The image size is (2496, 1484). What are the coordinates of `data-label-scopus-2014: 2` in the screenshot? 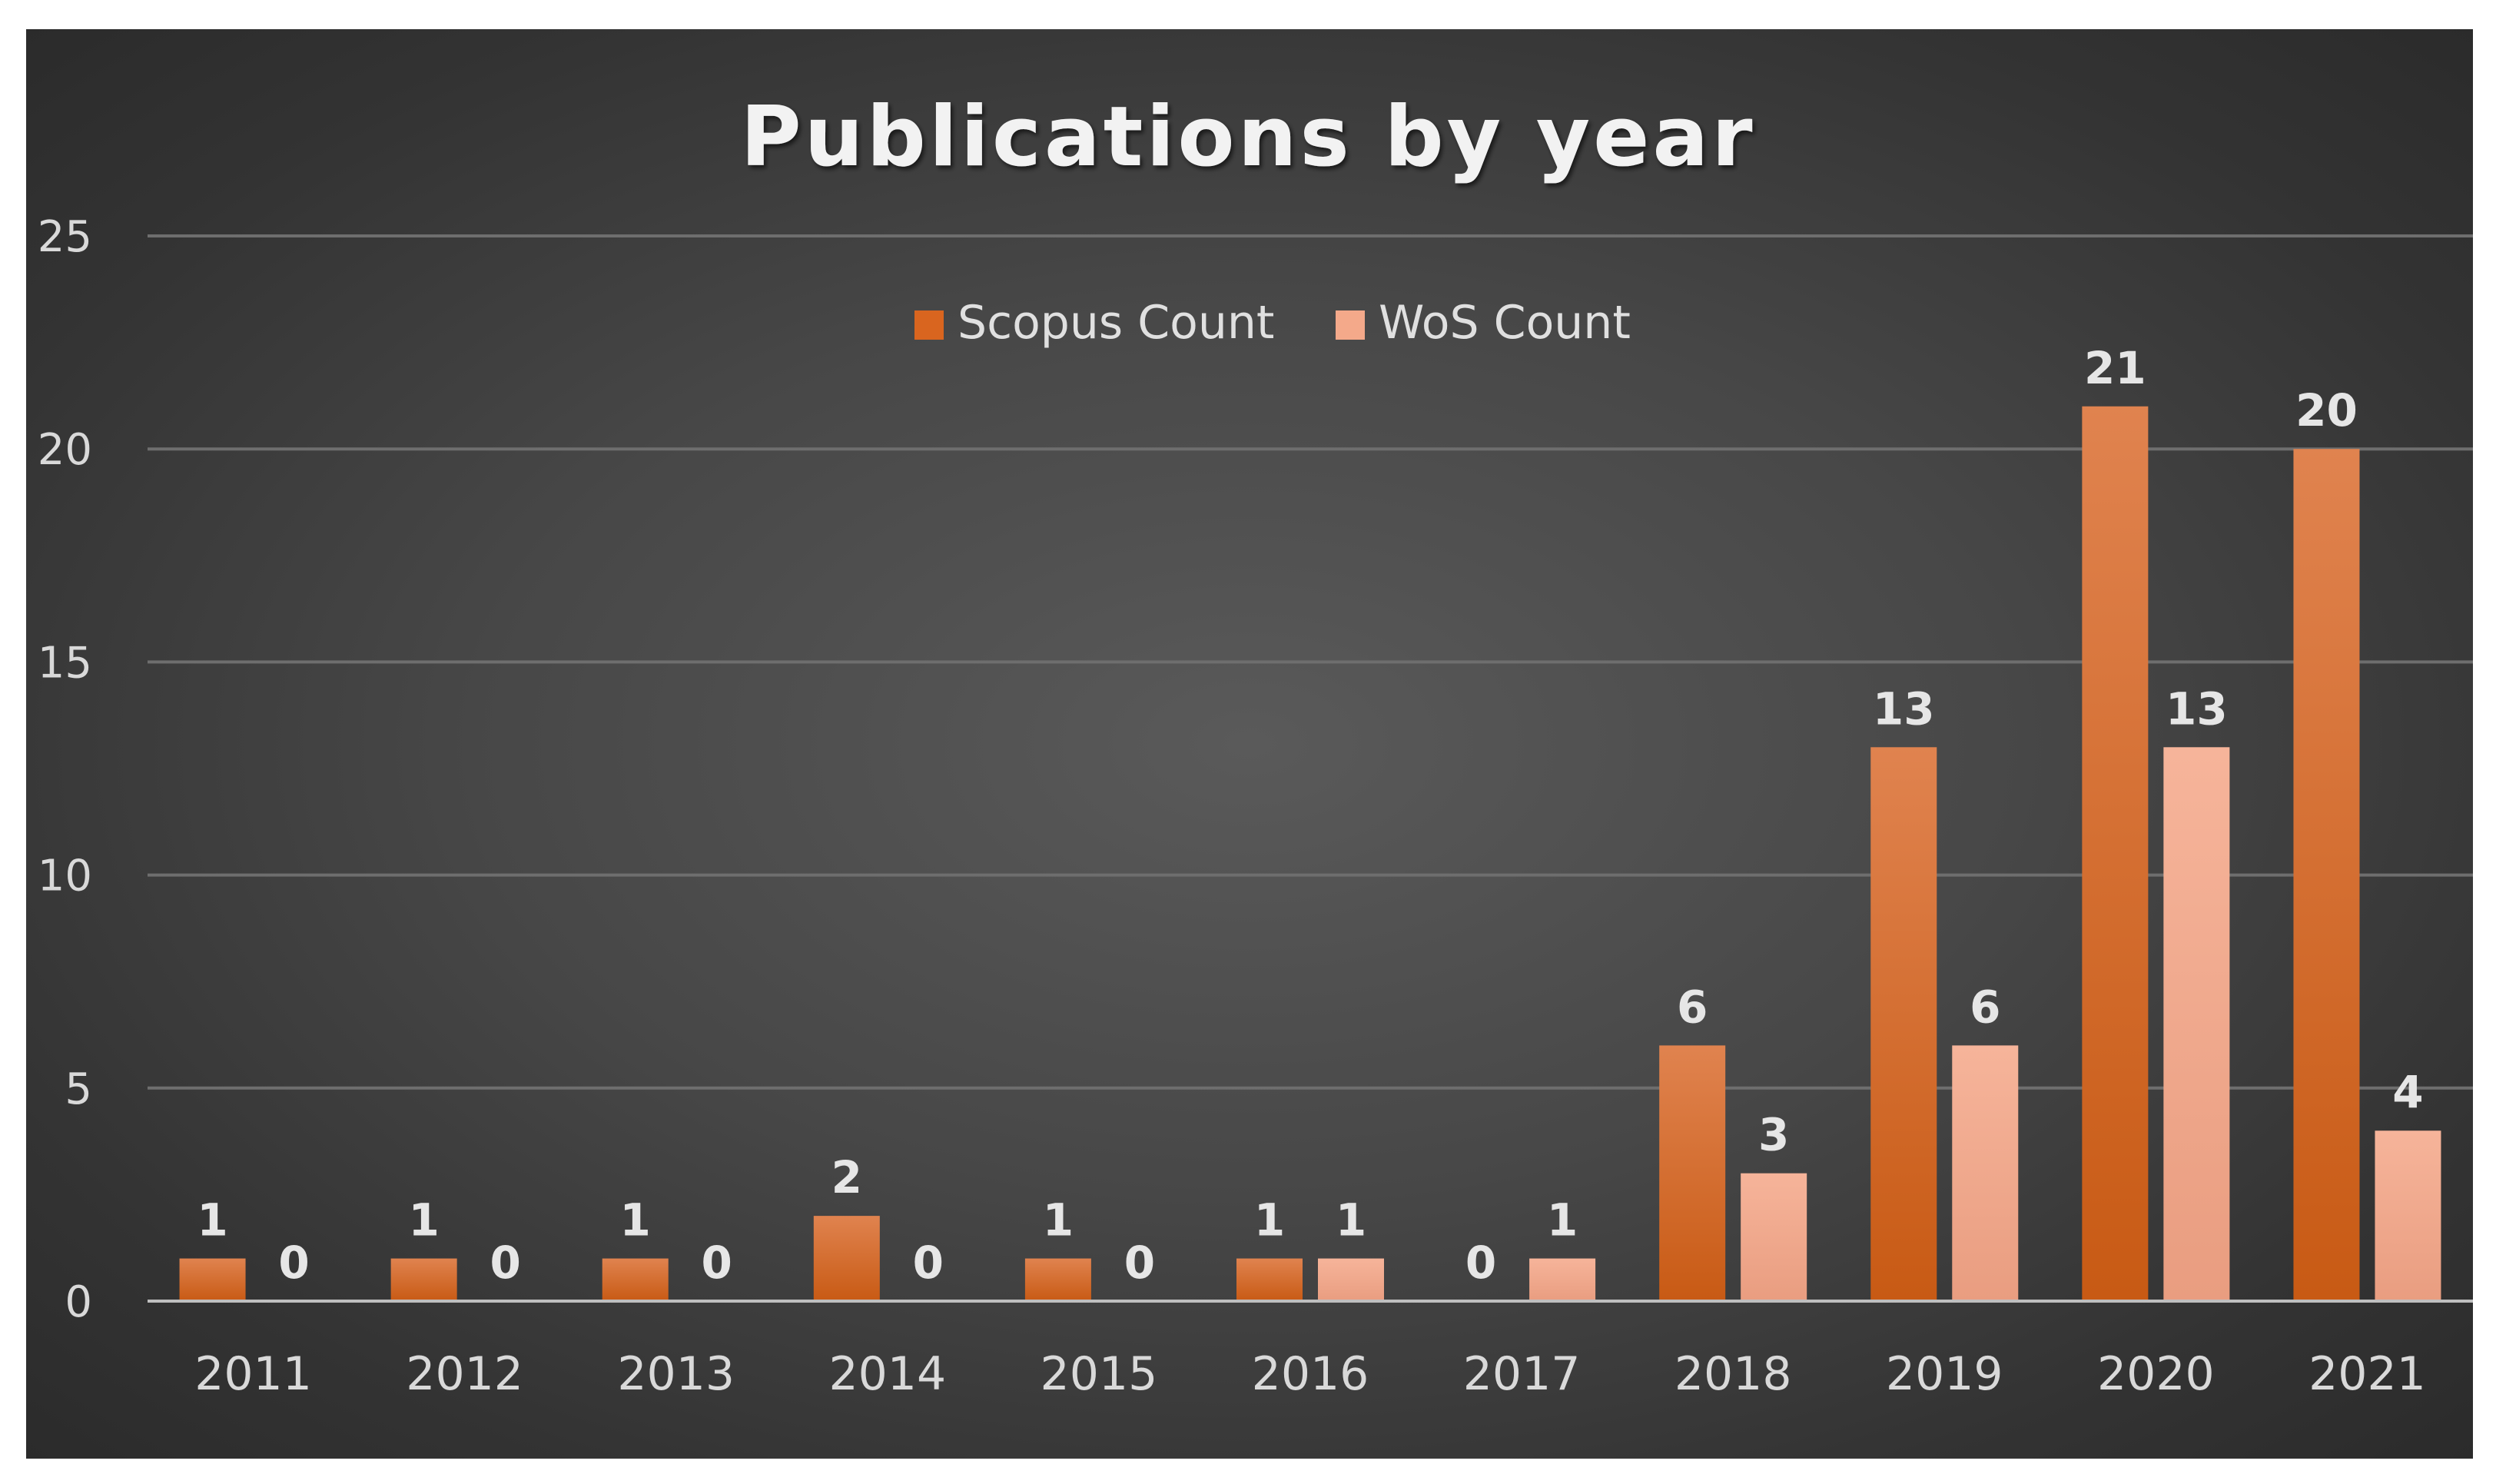 It's located at (846, 1177).